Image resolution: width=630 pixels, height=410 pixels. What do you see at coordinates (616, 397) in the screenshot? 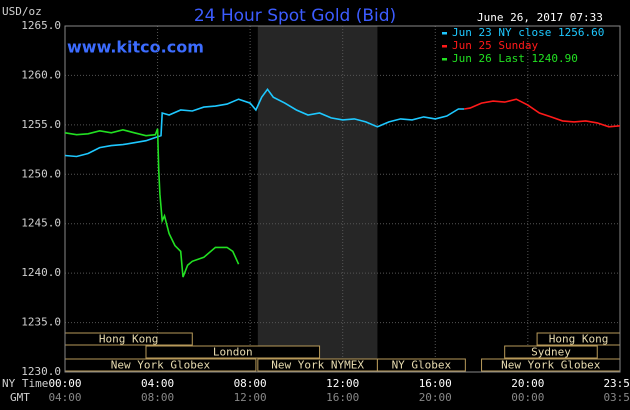
I see `gmt-tick-label: 03:59` at bounding box center [616, 397].